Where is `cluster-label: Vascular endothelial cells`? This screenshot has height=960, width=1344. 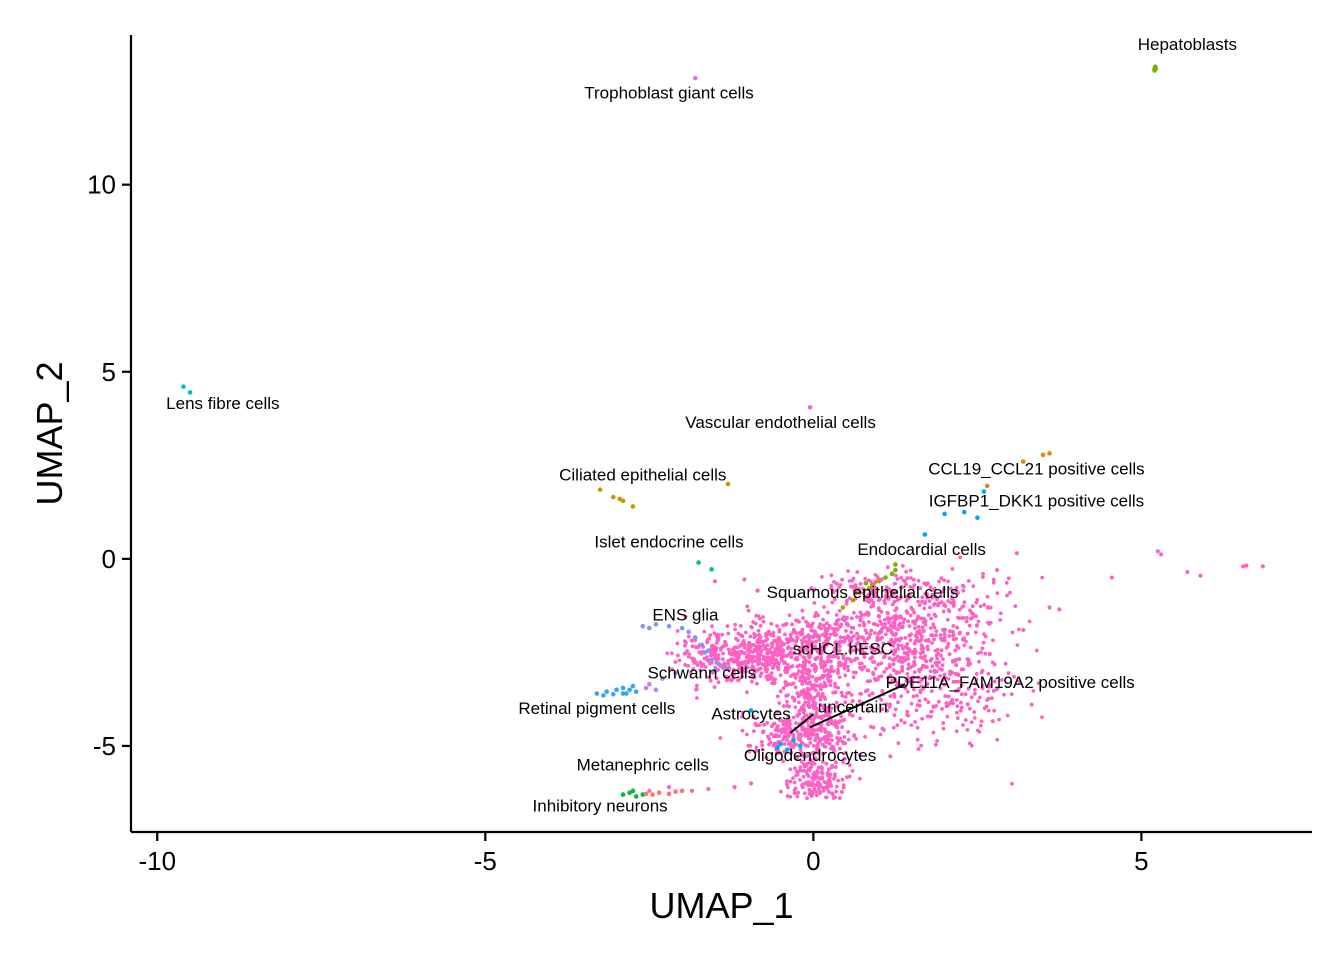 cluster-label: Vascular endothelial cells is located at coordinates (780, 422).